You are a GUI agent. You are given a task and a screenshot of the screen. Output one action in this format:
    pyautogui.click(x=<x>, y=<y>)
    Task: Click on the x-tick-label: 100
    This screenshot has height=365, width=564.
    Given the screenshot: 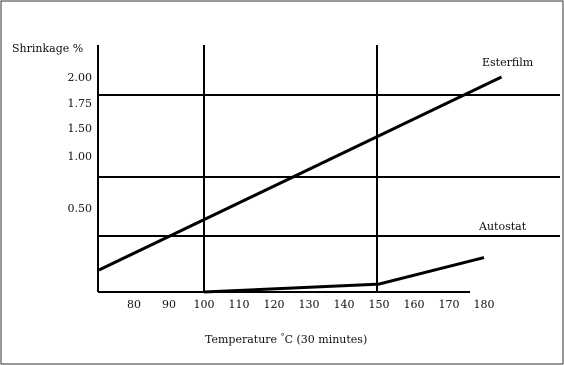 What is the action you would take?
    pyautogui.click(x=204, y=304)
    